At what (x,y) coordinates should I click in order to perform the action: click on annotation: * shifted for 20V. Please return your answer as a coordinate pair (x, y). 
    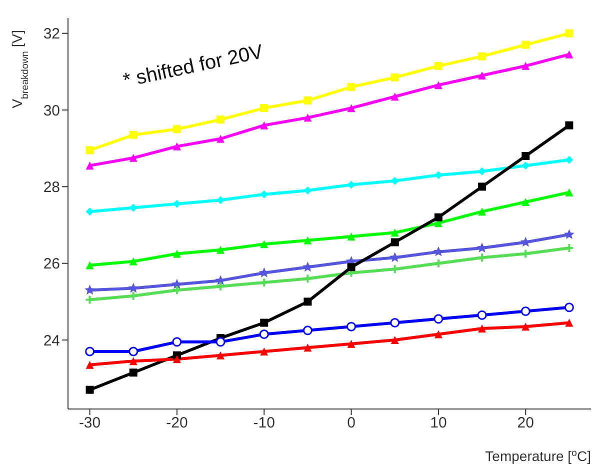
    Looking at the image, I should click on (193, 66).